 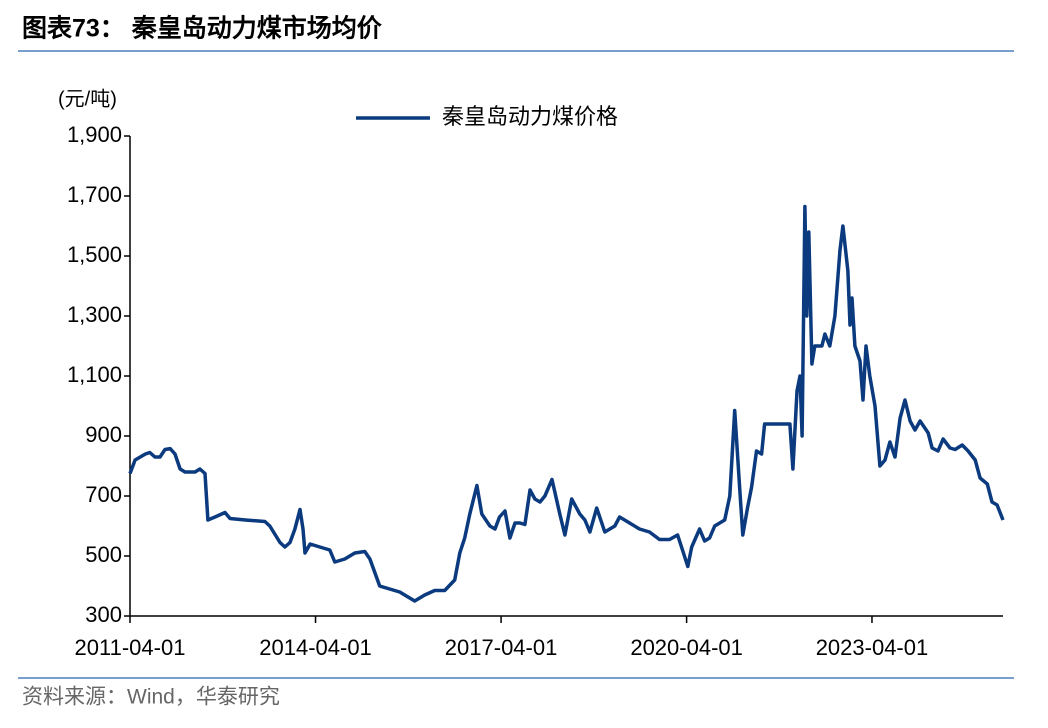 I want to click on y-tick-label: 1,900, so click(x=94, y=134).